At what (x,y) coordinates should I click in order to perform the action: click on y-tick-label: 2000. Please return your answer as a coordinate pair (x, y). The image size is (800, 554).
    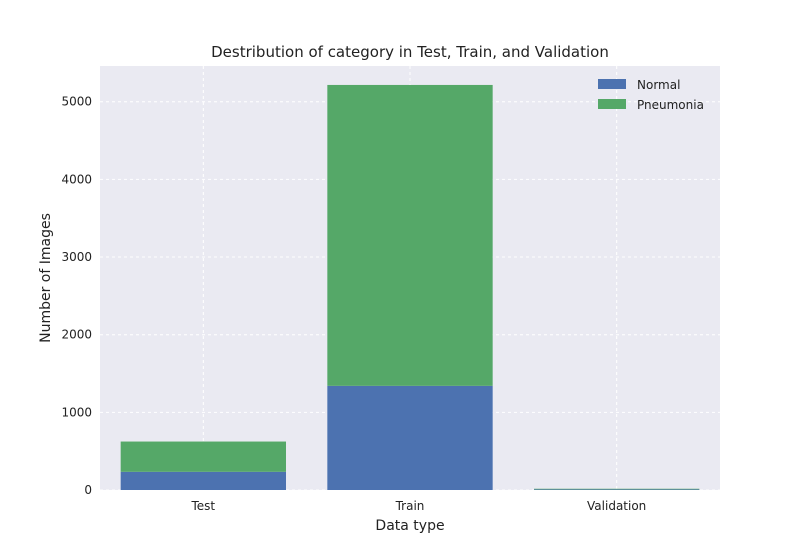
    Looking at the image, I should click on (76, 335).